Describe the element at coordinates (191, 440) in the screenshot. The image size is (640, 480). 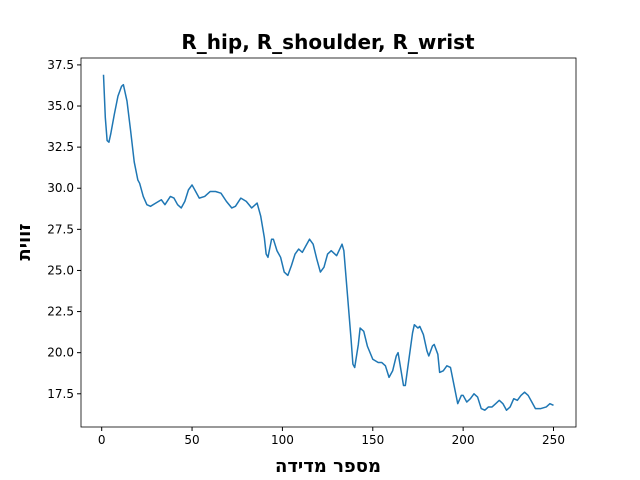
I see `x-tick-label: 50` at that location.